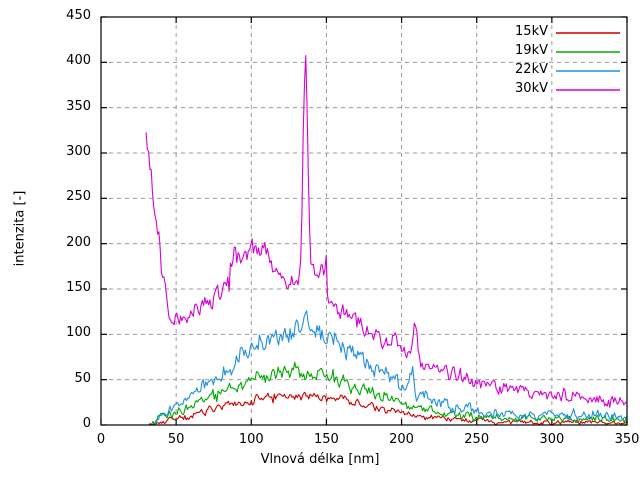 The width and height of the screenshot is (640, 480). What do you see at coordinates (78, 197) in the screenshot?
I see `y-tick-label: 250` at bounding box center [78, 197].